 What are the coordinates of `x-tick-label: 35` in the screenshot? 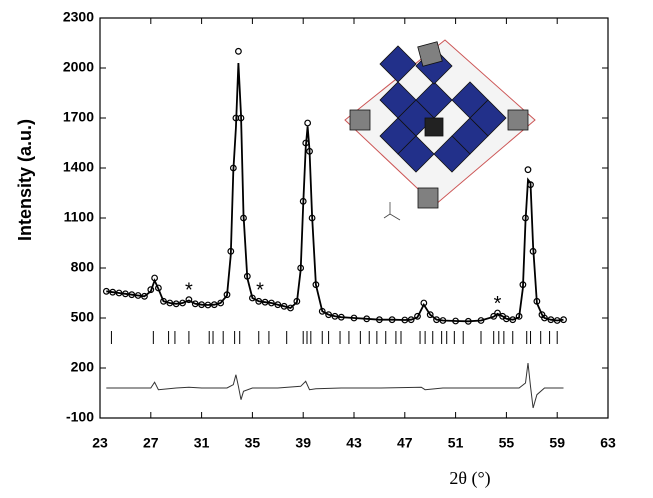 It's located at (253, 443).